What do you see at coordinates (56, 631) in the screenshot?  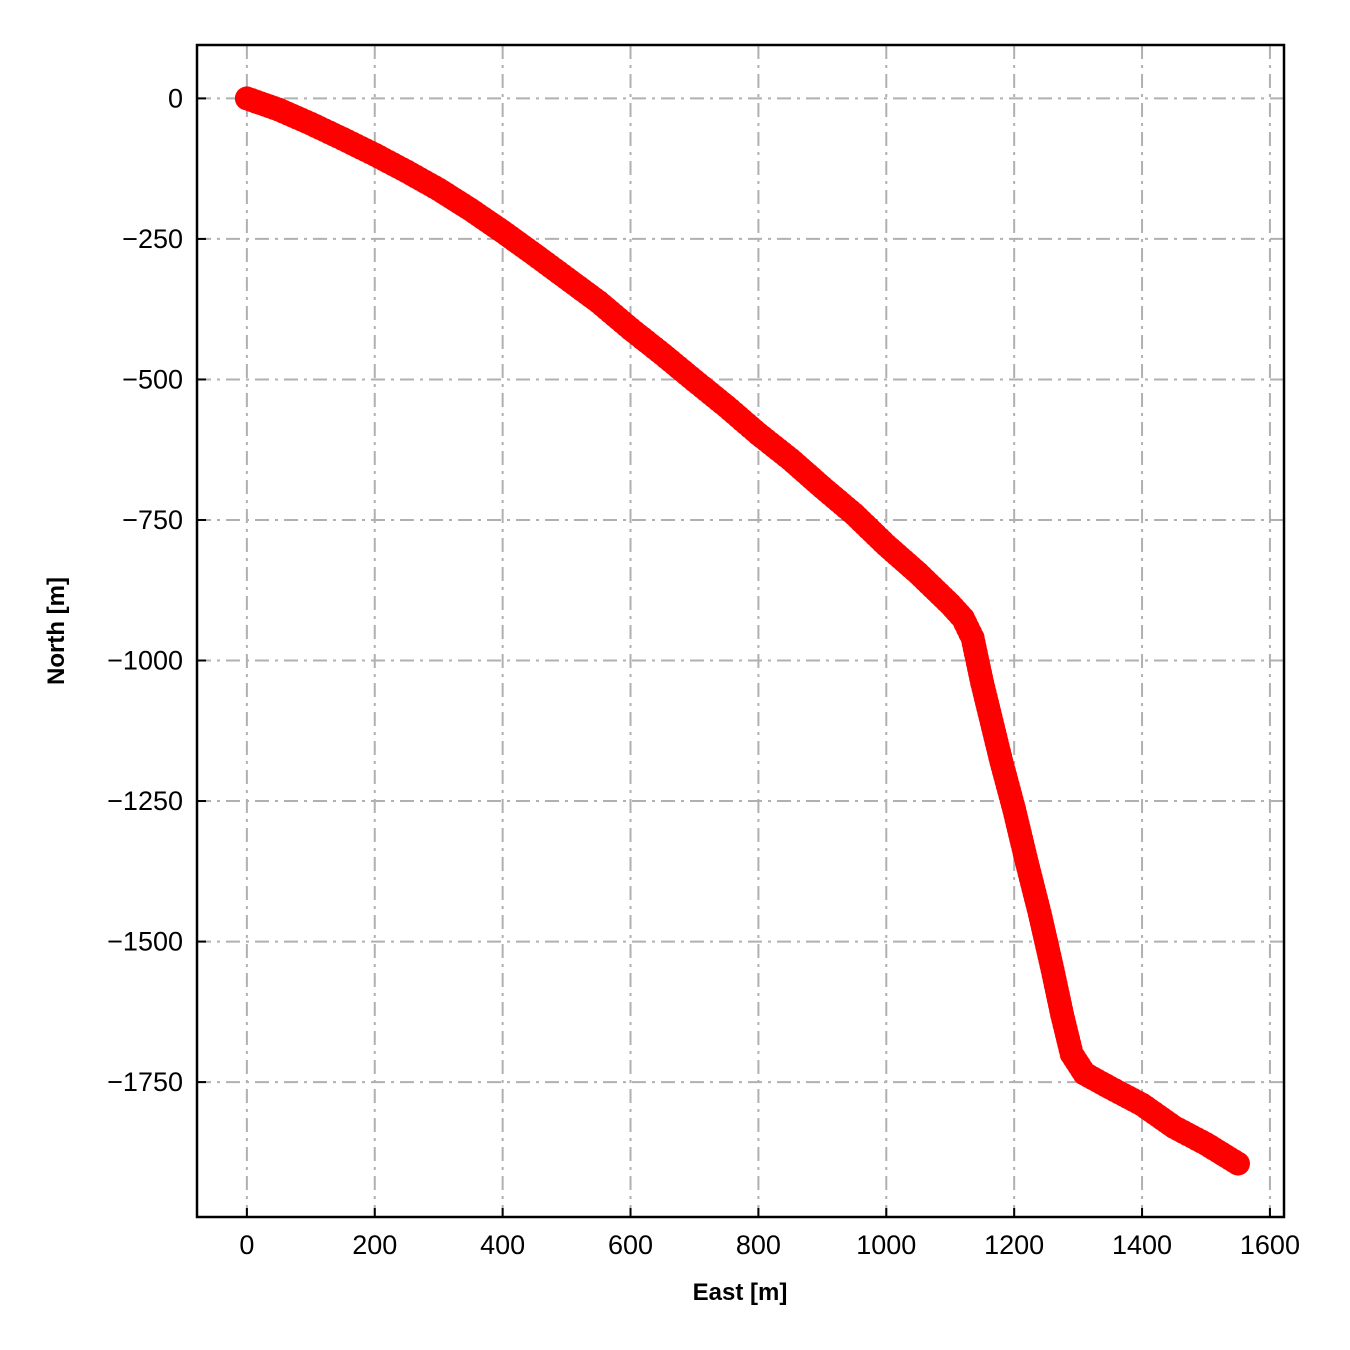 I see `y-axis-label: North [m]` at bounding box center [56, 631].